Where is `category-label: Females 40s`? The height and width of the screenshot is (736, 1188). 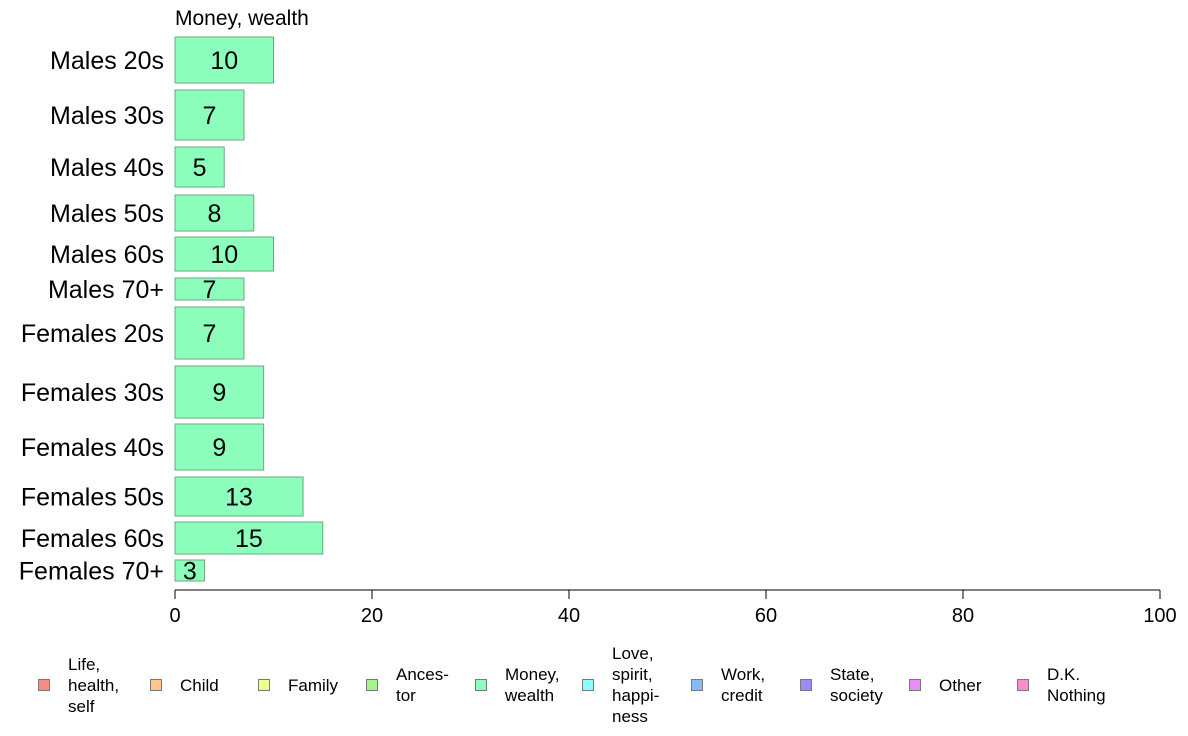
category-label: Females 40s is located at coordinates (92, 448).